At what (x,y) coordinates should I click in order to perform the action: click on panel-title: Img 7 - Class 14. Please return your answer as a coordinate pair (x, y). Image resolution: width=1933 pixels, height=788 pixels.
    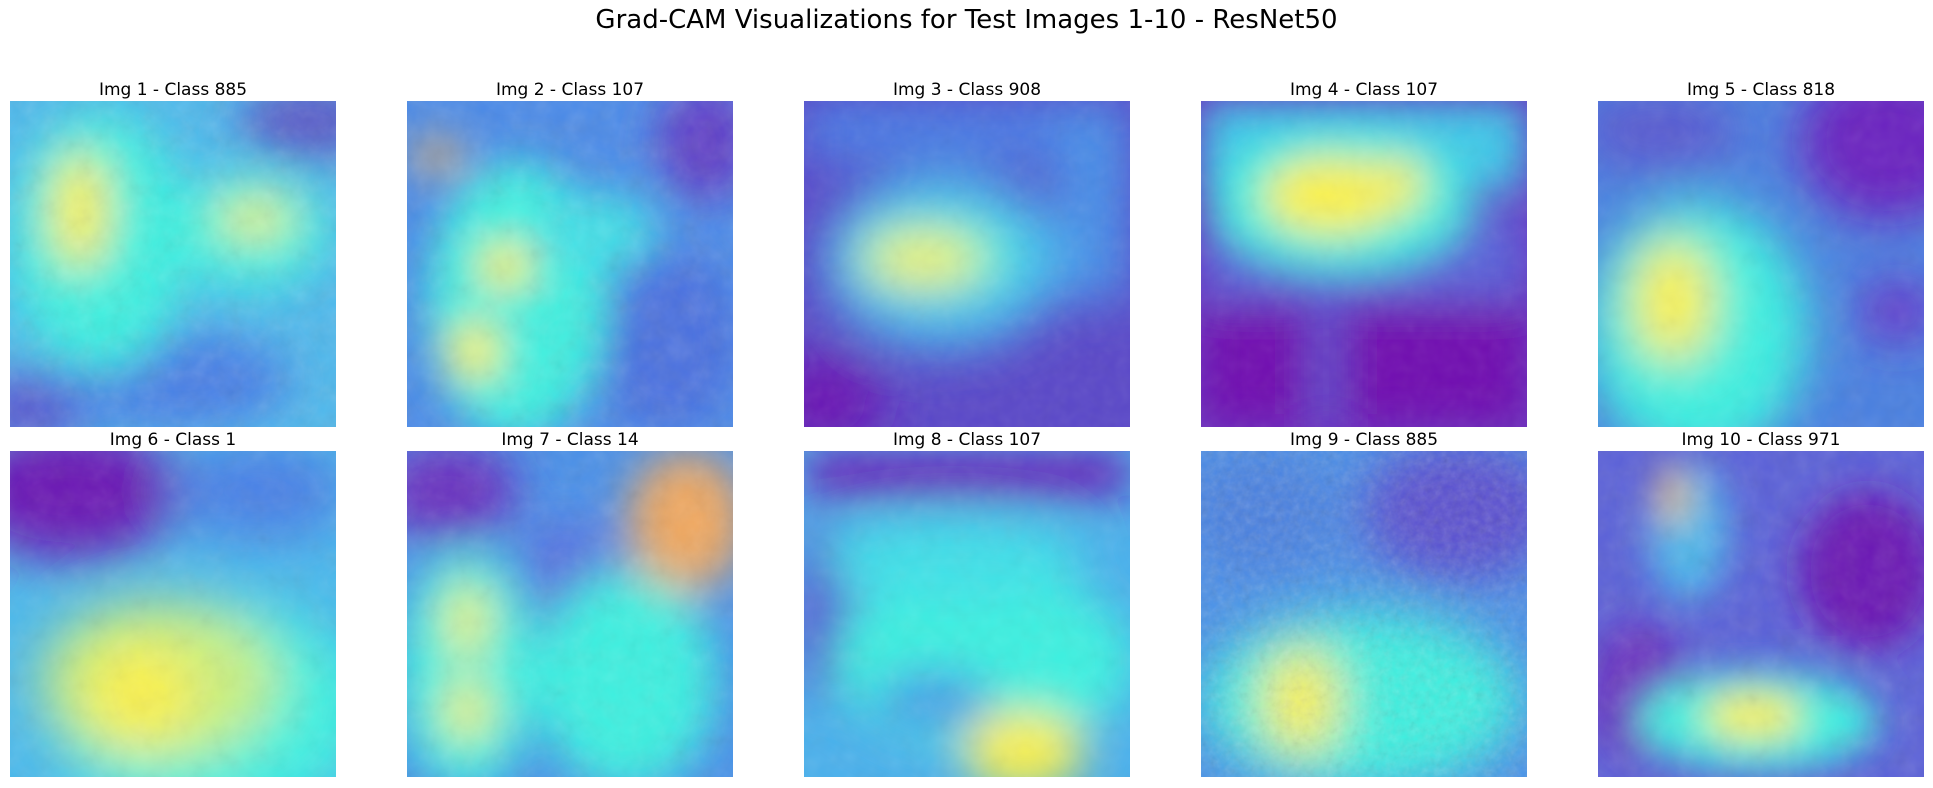
    Looking at the image, I should click on (570, 440).